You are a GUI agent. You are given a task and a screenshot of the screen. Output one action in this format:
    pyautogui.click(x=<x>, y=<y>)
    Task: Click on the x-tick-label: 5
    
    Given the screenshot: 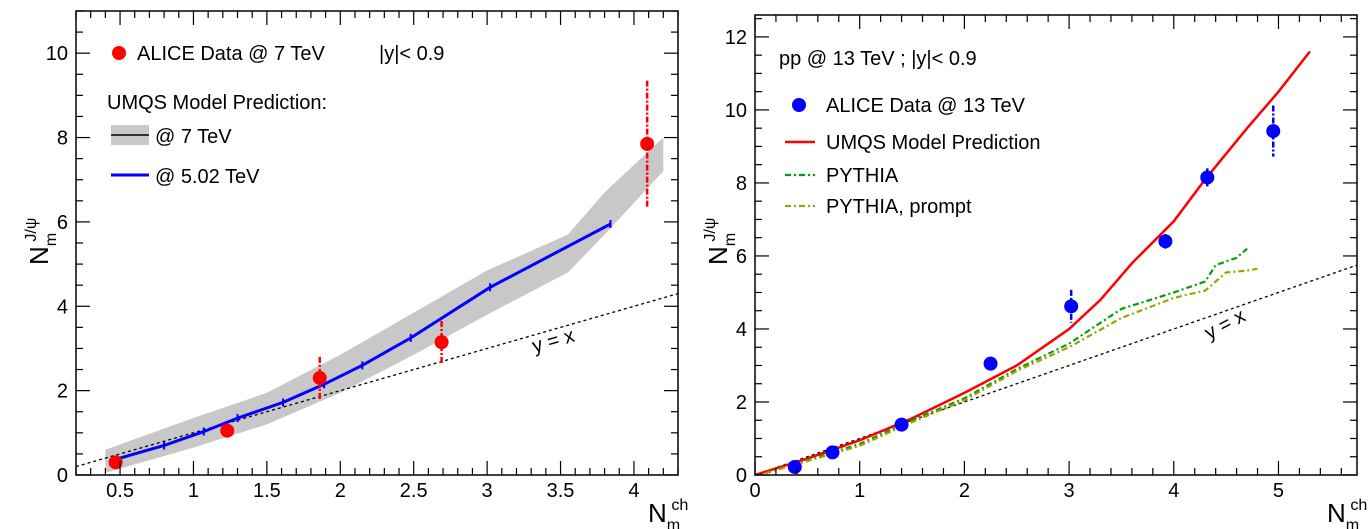 What is the action you would take?
    pyautogui.click(x=1278, y=491)
    